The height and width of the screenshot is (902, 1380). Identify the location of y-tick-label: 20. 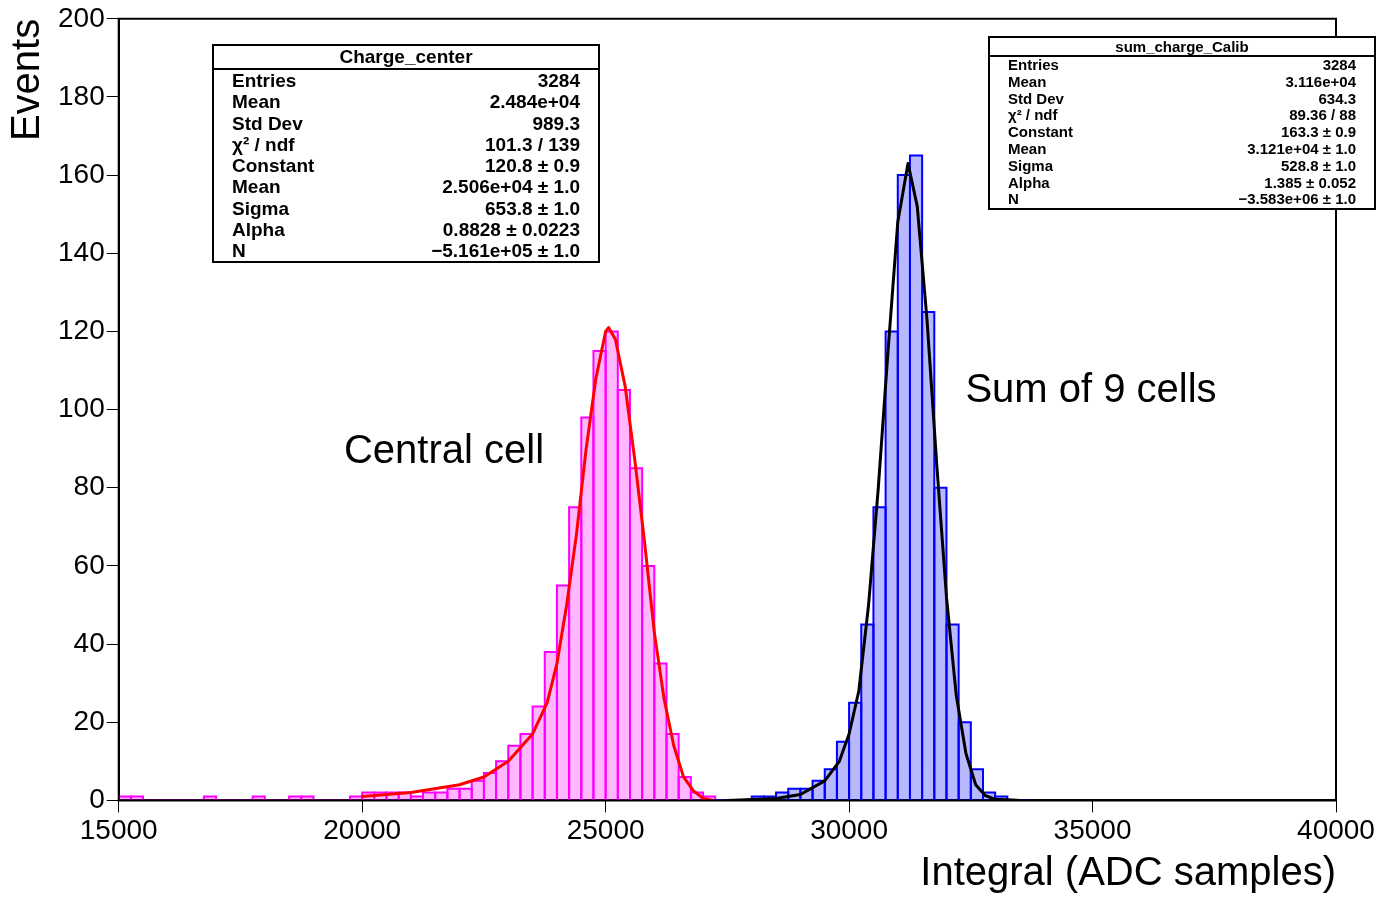
(89, 720).